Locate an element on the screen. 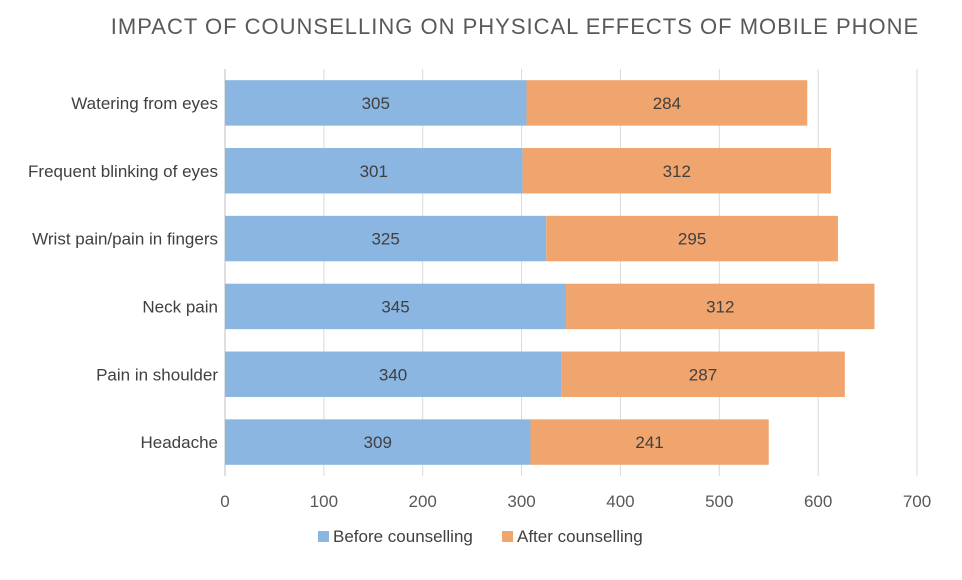 This screenshot has width=962, height=580. data-label: 301 is located at coordinates (374, 171).